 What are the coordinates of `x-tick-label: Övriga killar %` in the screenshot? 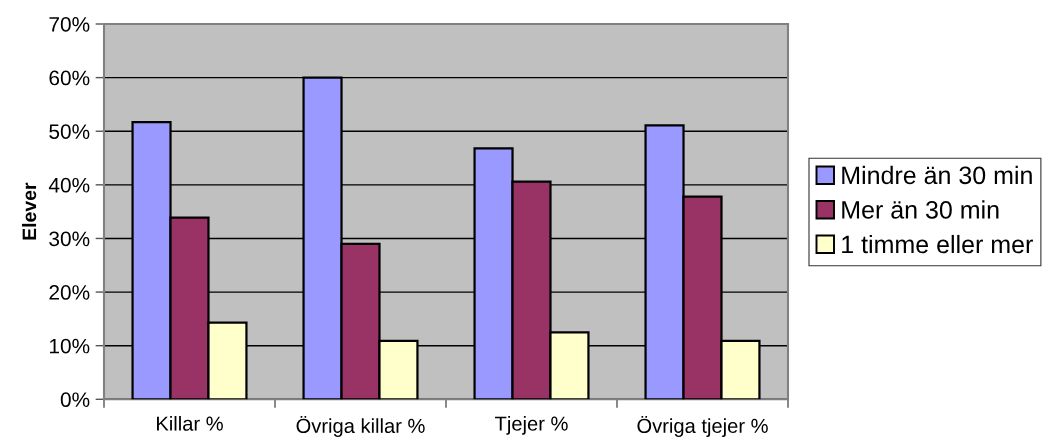 It's located at (360, 426).